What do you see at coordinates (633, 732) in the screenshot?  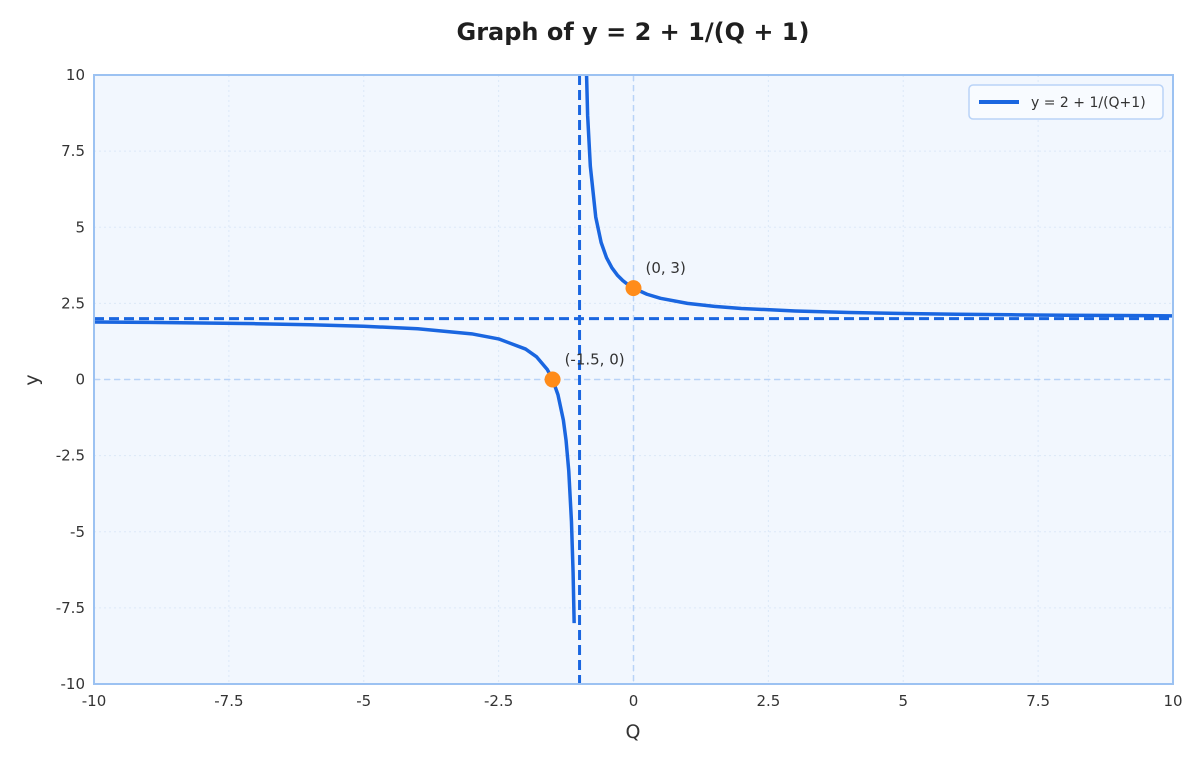 I see `x-axis-label: Q` at bounding box center [633, 732].